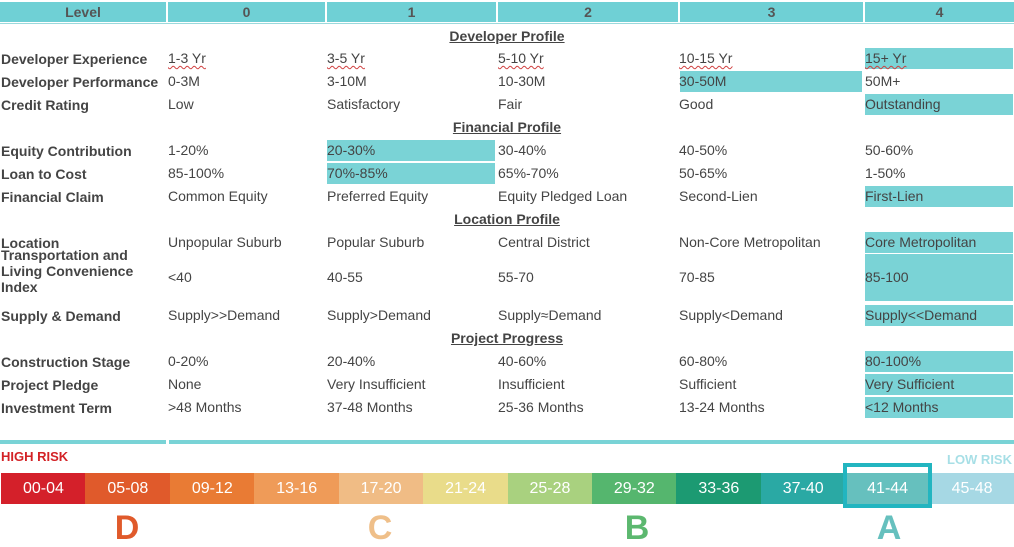 The height and width of the screenshot is (547, 1014). What do you see at coordinates (507, 219) in the screenshot?
I see `section-title: Location Profile` at bounding box center [507, 219].